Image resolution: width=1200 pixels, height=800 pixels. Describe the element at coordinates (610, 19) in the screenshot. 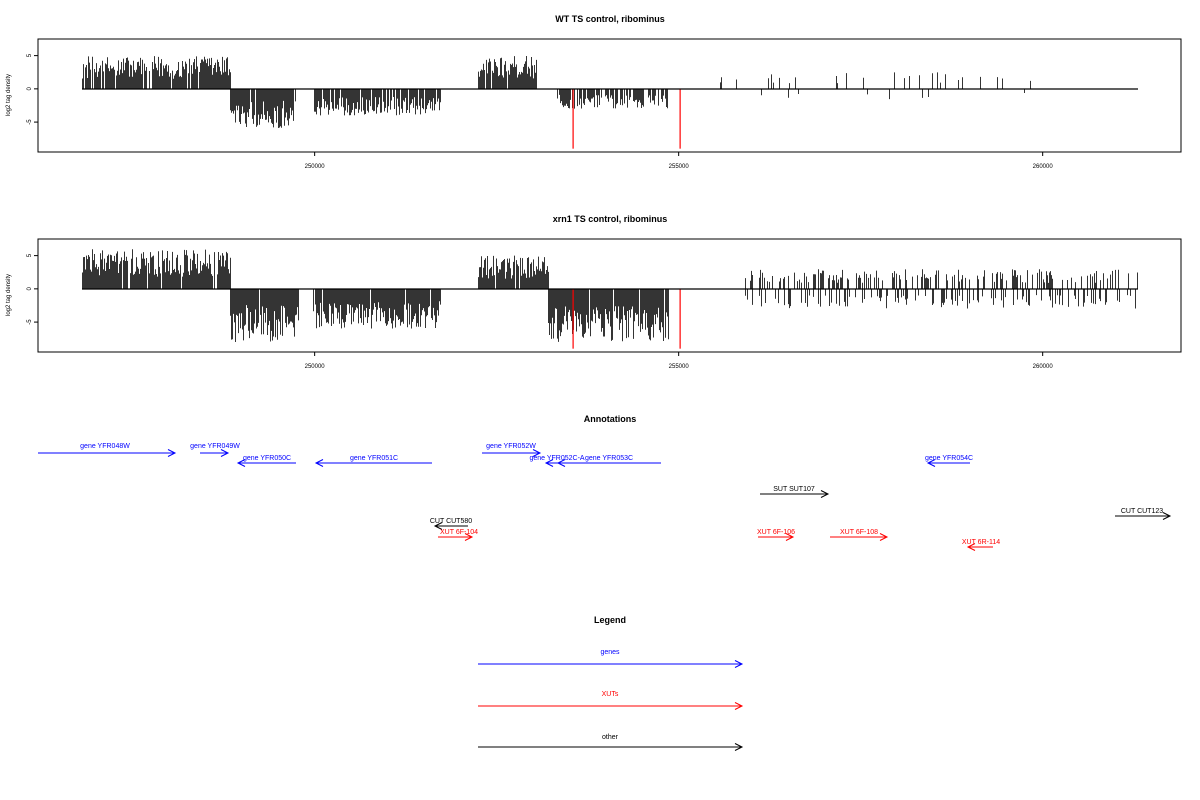

I see `wt-track-title: WT TS control, ribominus` at that location.